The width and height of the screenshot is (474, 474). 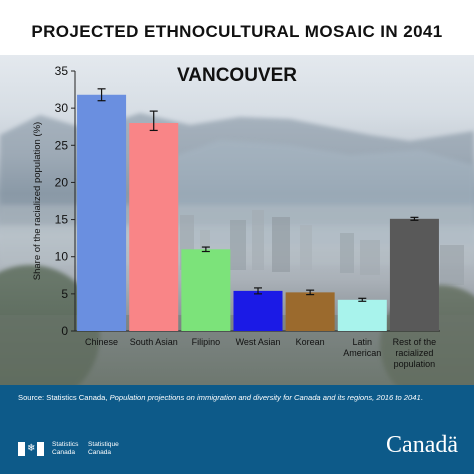 I want to click on y-tick-label: 35, so click(x=62, y=71).